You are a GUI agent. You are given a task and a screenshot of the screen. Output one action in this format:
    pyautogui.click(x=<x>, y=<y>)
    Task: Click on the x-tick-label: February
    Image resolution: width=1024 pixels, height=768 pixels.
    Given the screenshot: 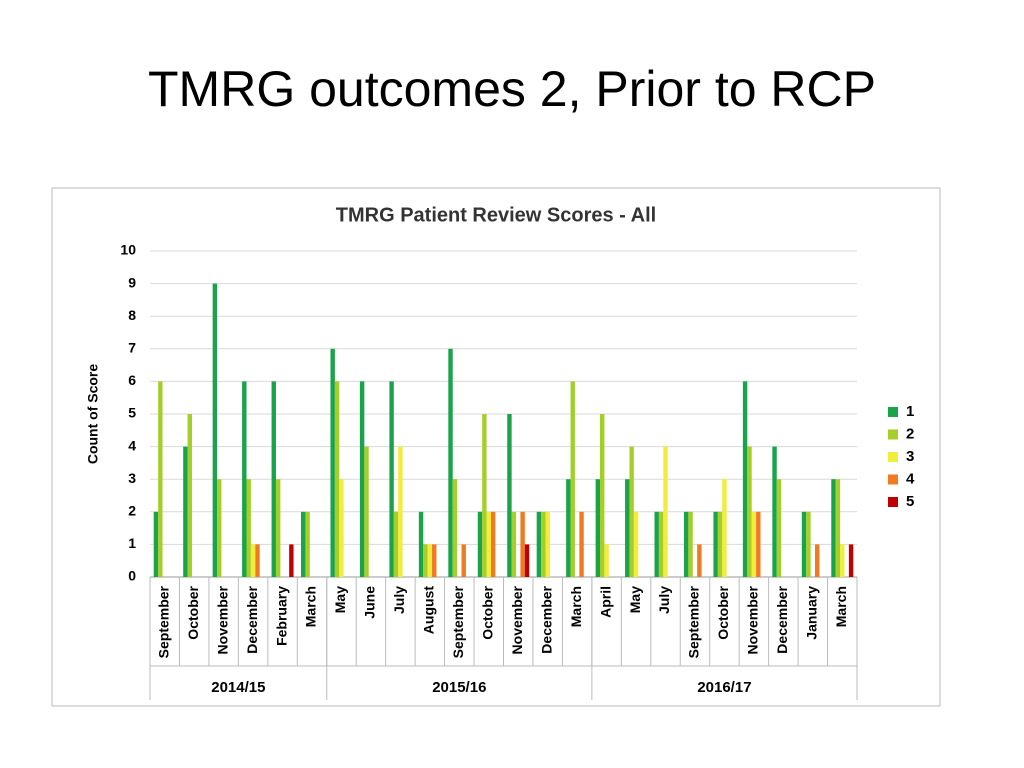 What is the action you would take?
    pyautogui.click(x=281, y=616)
    